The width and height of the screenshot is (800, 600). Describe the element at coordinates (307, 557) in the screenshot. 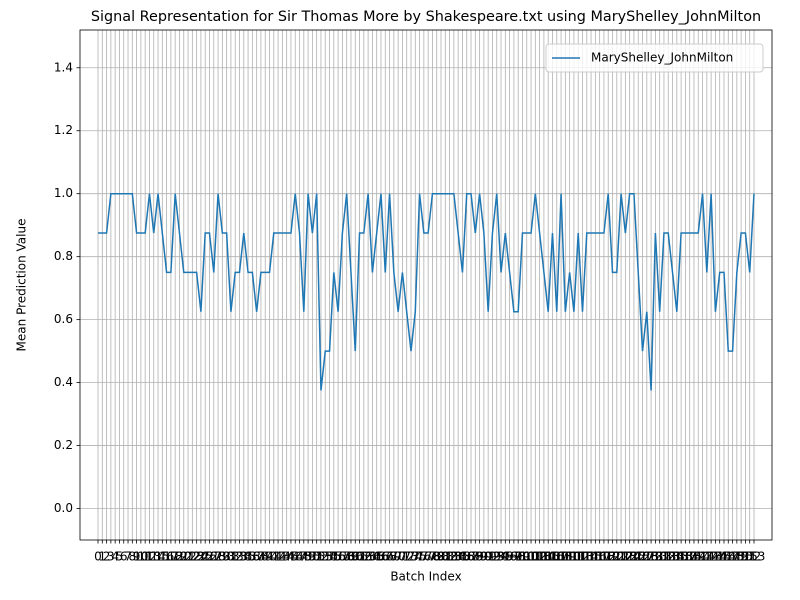

I see `x-tick-label: 49` at that location.